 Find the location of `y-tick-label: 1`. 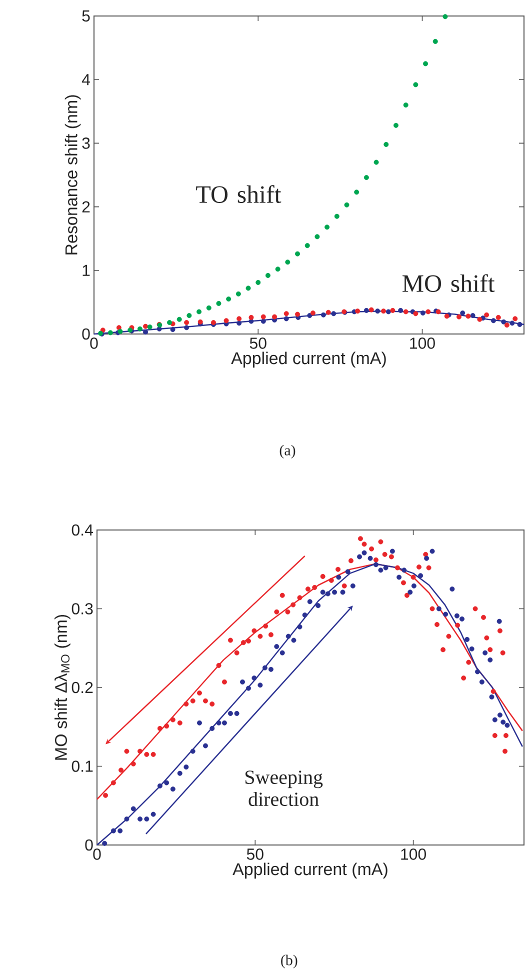

y-tick-label: 1 is located at coordinates (86, 270).